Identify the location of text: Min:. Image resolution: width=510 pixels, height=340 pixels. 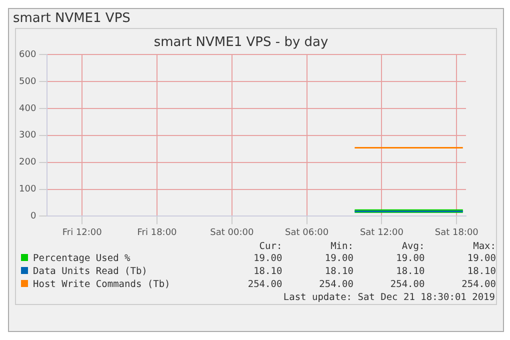
(342, 246).